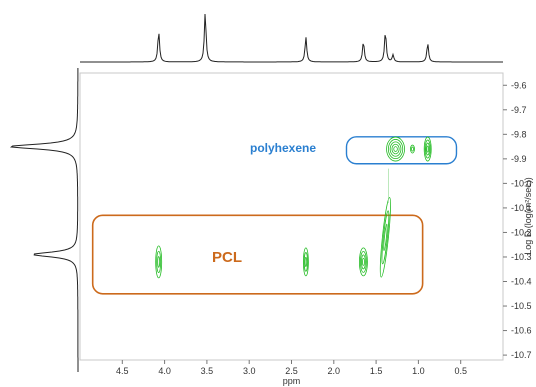 Image resolution: width=536 pixels, height=387 pixels. I want to click on x-tick-label: 3.5, so click(207, 371).